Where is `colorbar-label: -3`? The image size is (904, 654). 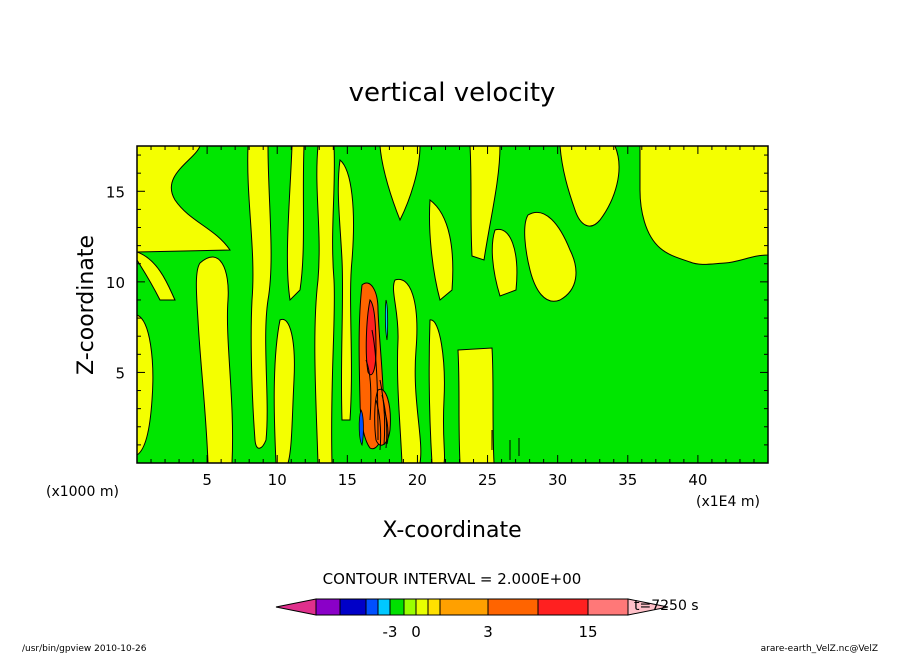
colorbar-label: -3 is located at coordinates (390, 632).